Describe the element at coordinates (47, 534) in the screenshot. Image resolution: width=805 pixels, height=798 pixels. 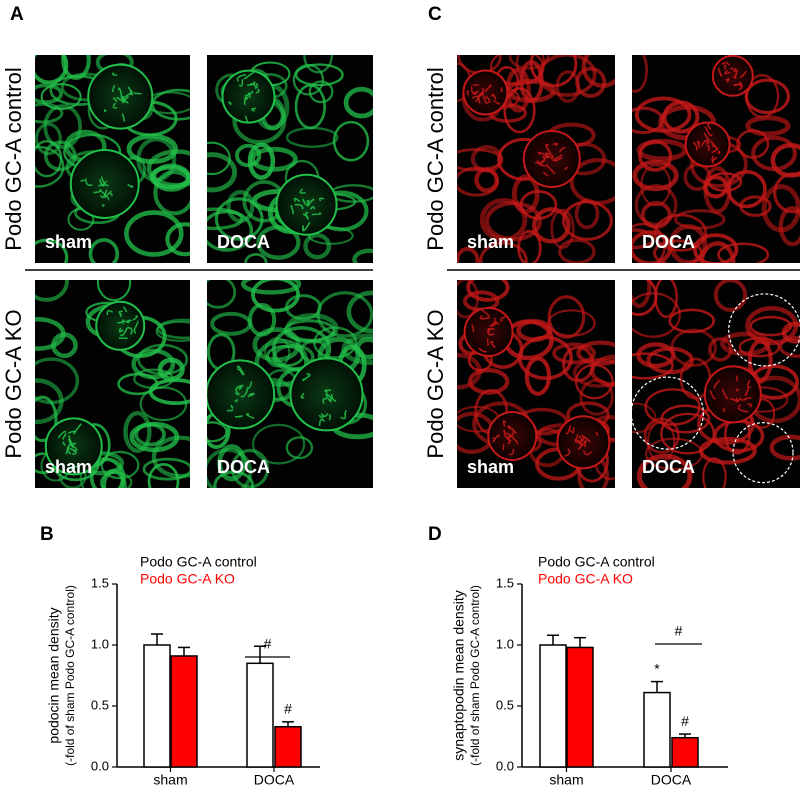
I see `panel-letter: B` at that location.